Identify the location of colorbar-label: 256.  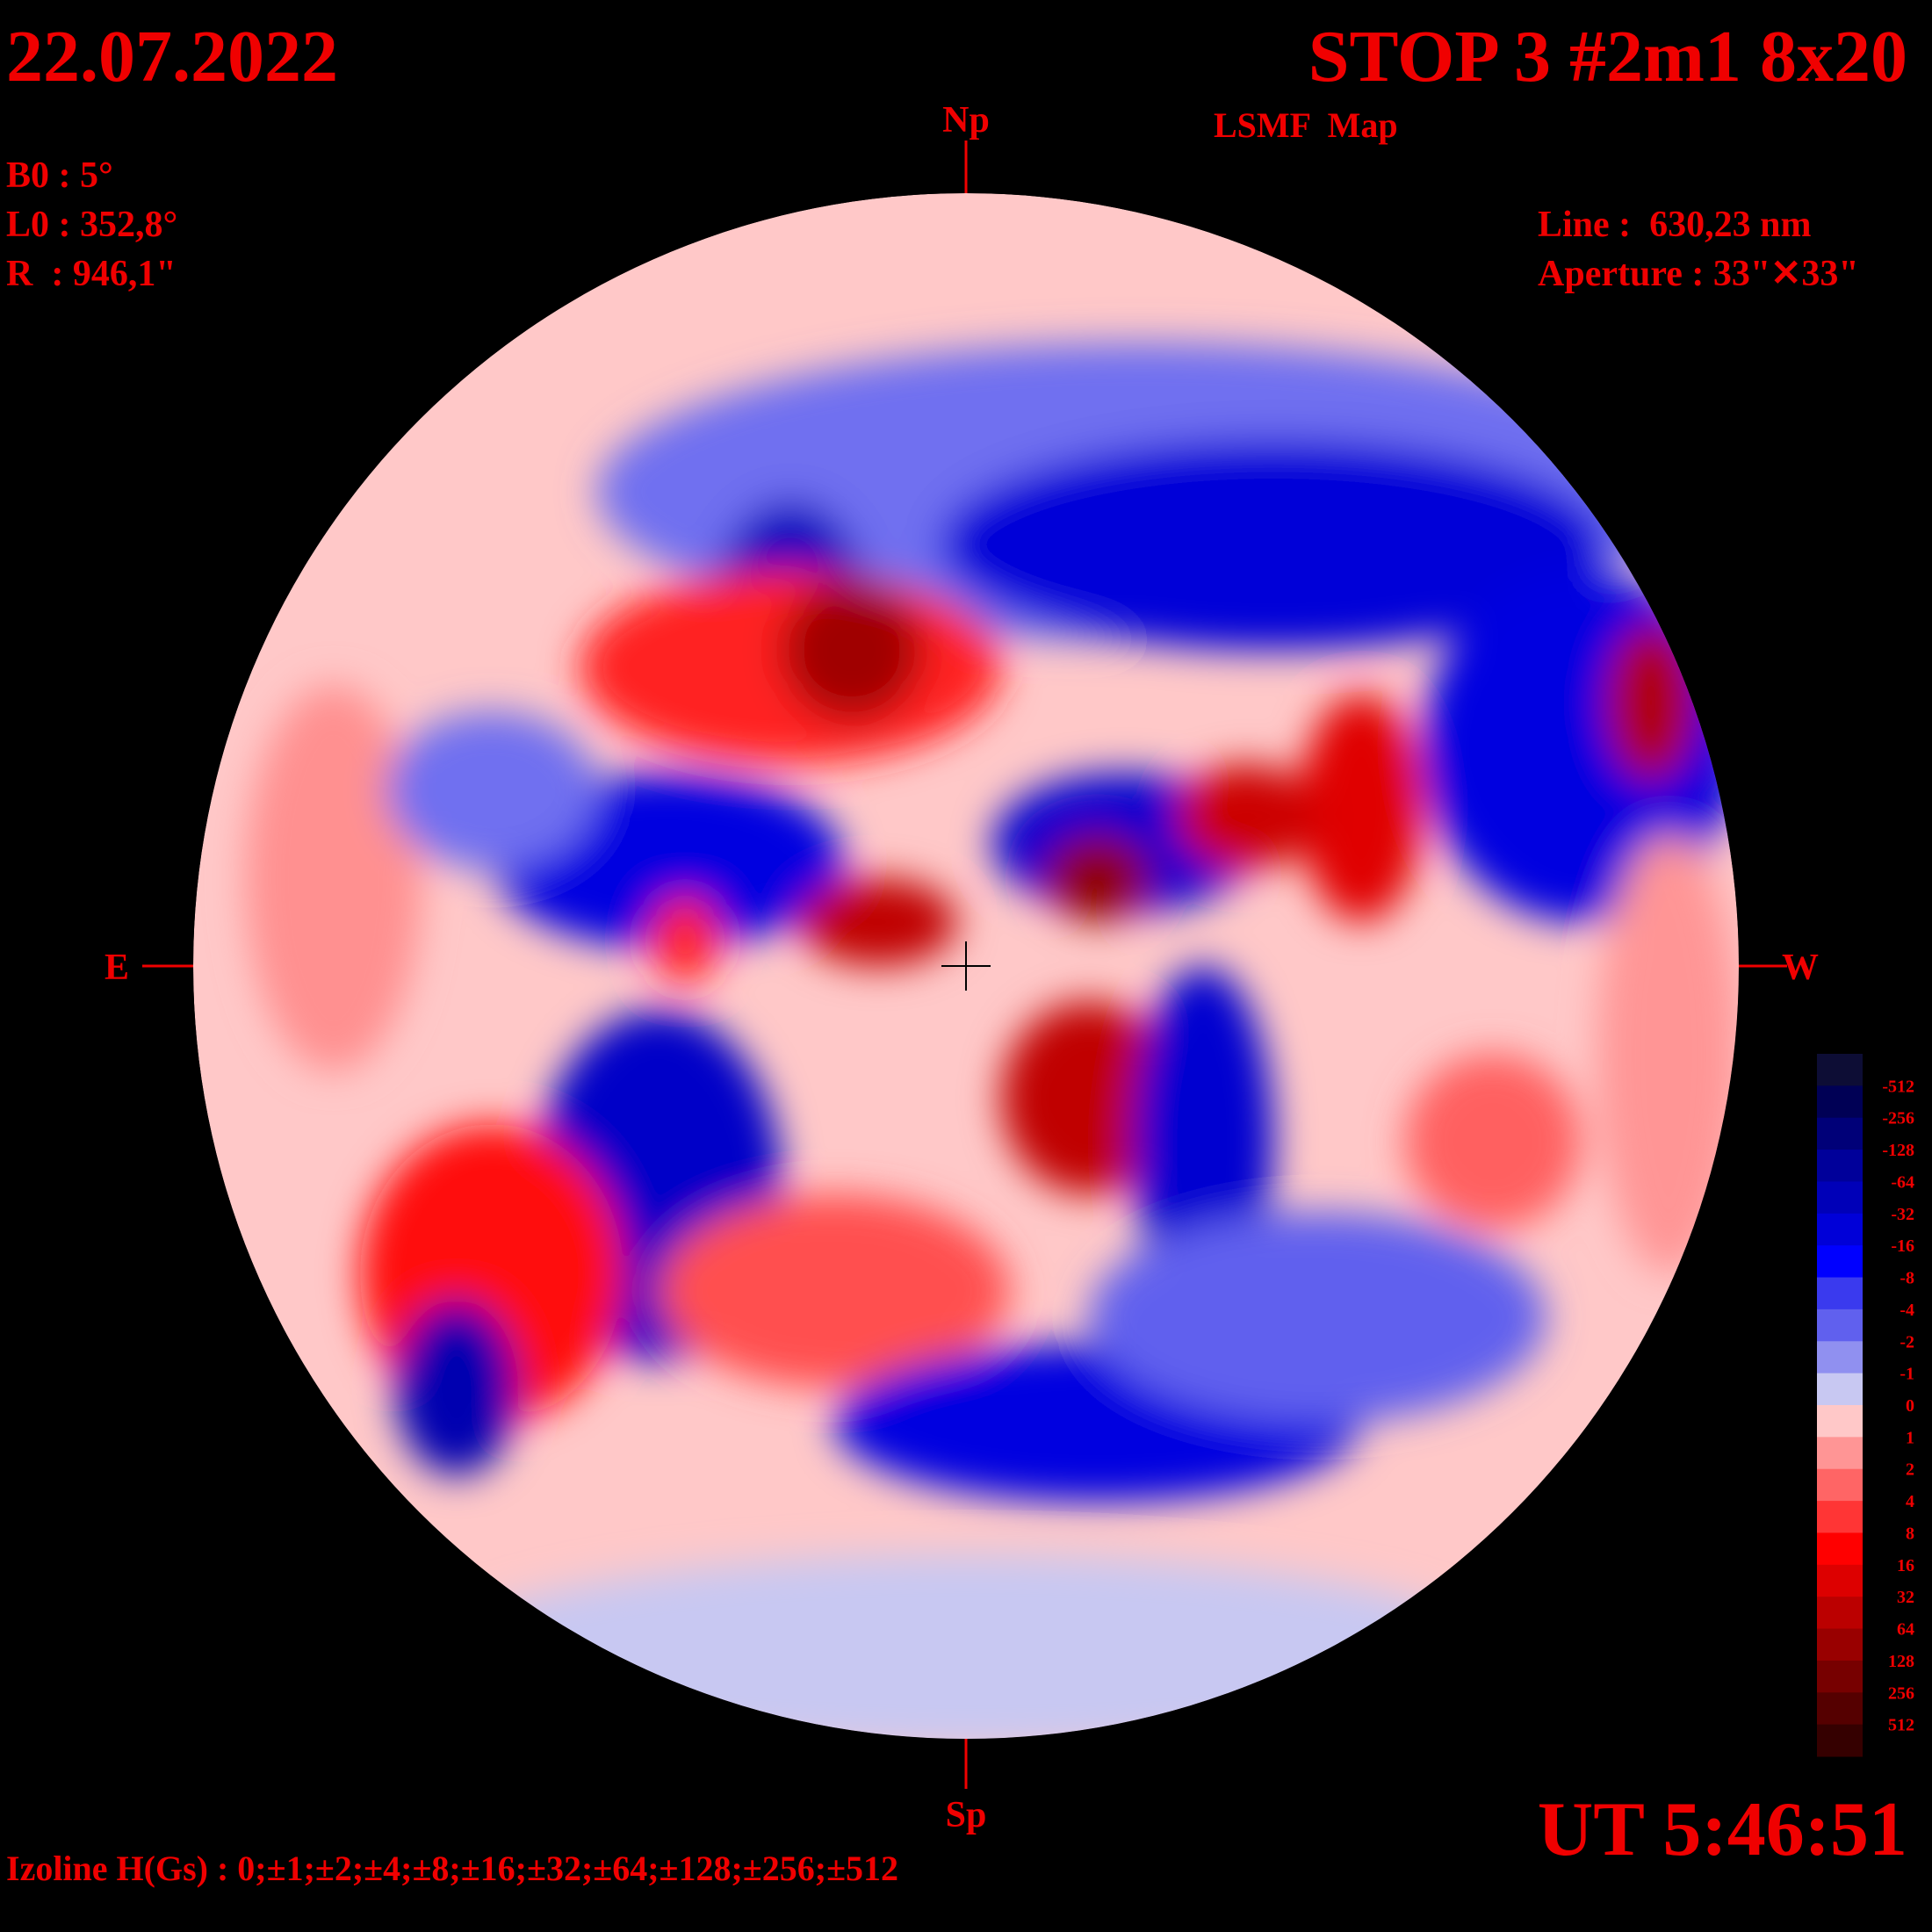
(1901, 1693).